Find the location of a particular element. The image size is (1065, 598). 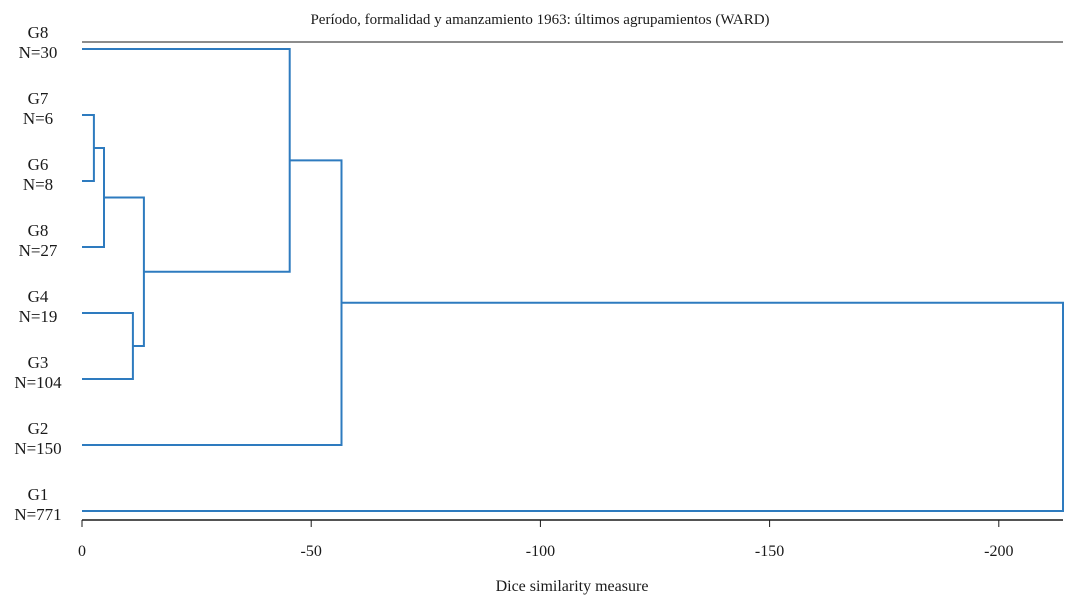

leaf-label-name: G2 is located at coordinates (38, 428).